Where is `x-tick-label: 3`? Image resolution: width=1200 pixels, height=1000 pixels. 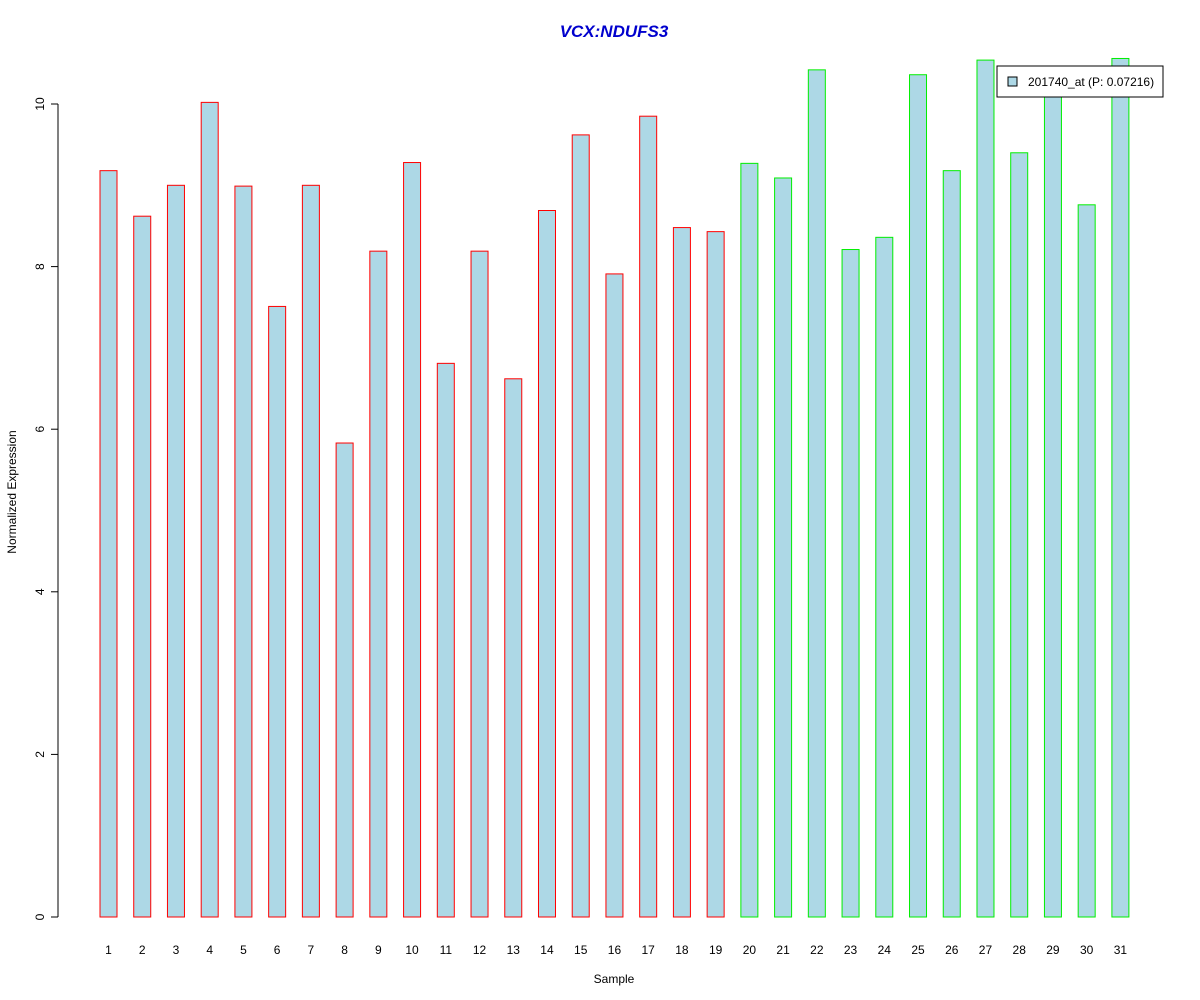 x-tick-label: 3 is located at coordinates (176, 950).